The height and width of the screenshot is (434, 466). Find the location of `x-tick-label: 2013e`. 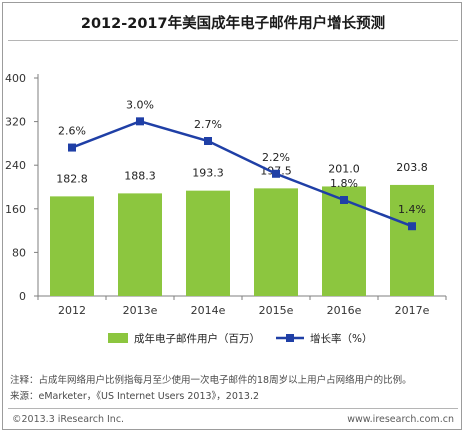

x-tick-label: 2013e is located at coordinates (140, 310).